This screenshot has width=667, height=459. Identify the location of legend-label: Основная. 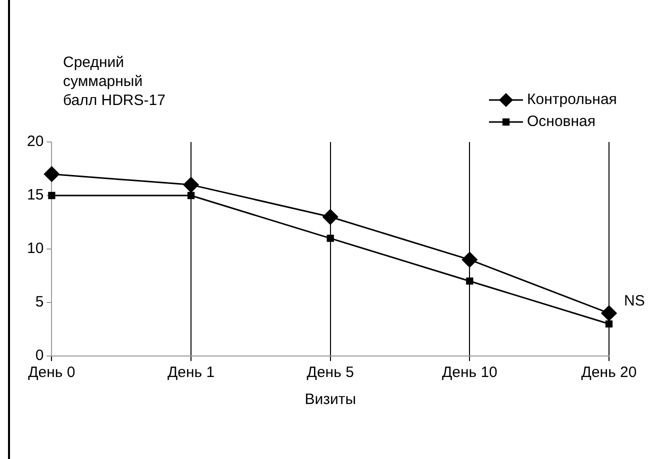
(561, 121).